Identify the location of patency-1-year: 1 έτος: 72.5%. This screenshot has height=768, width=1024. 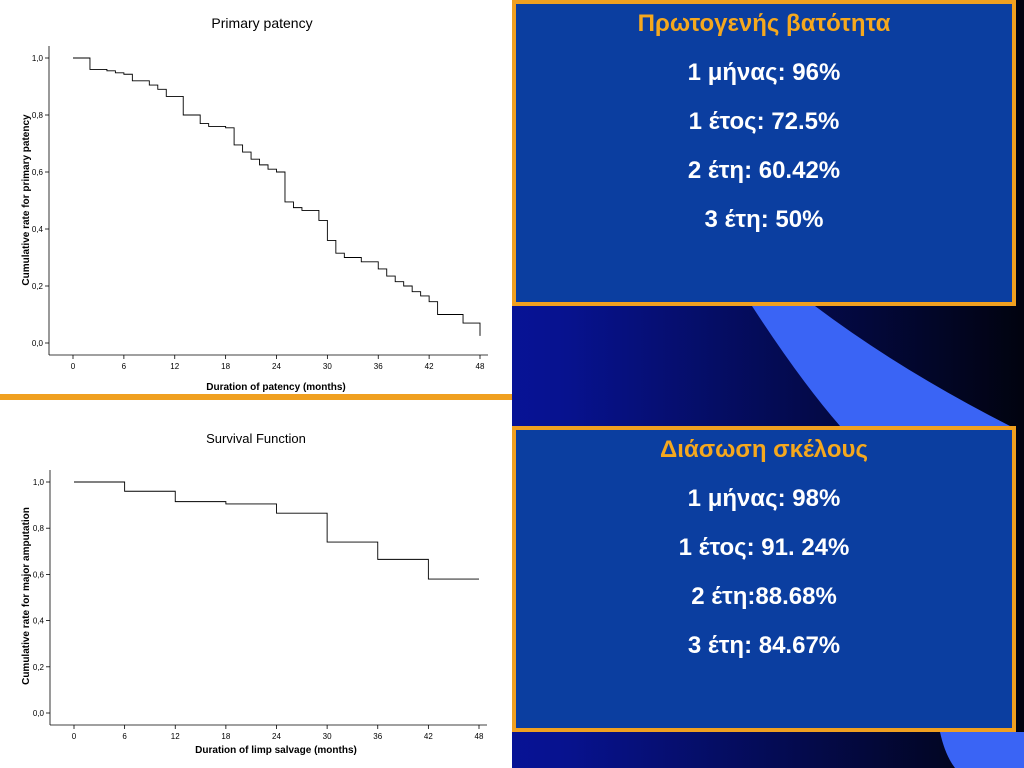
(764, 121).